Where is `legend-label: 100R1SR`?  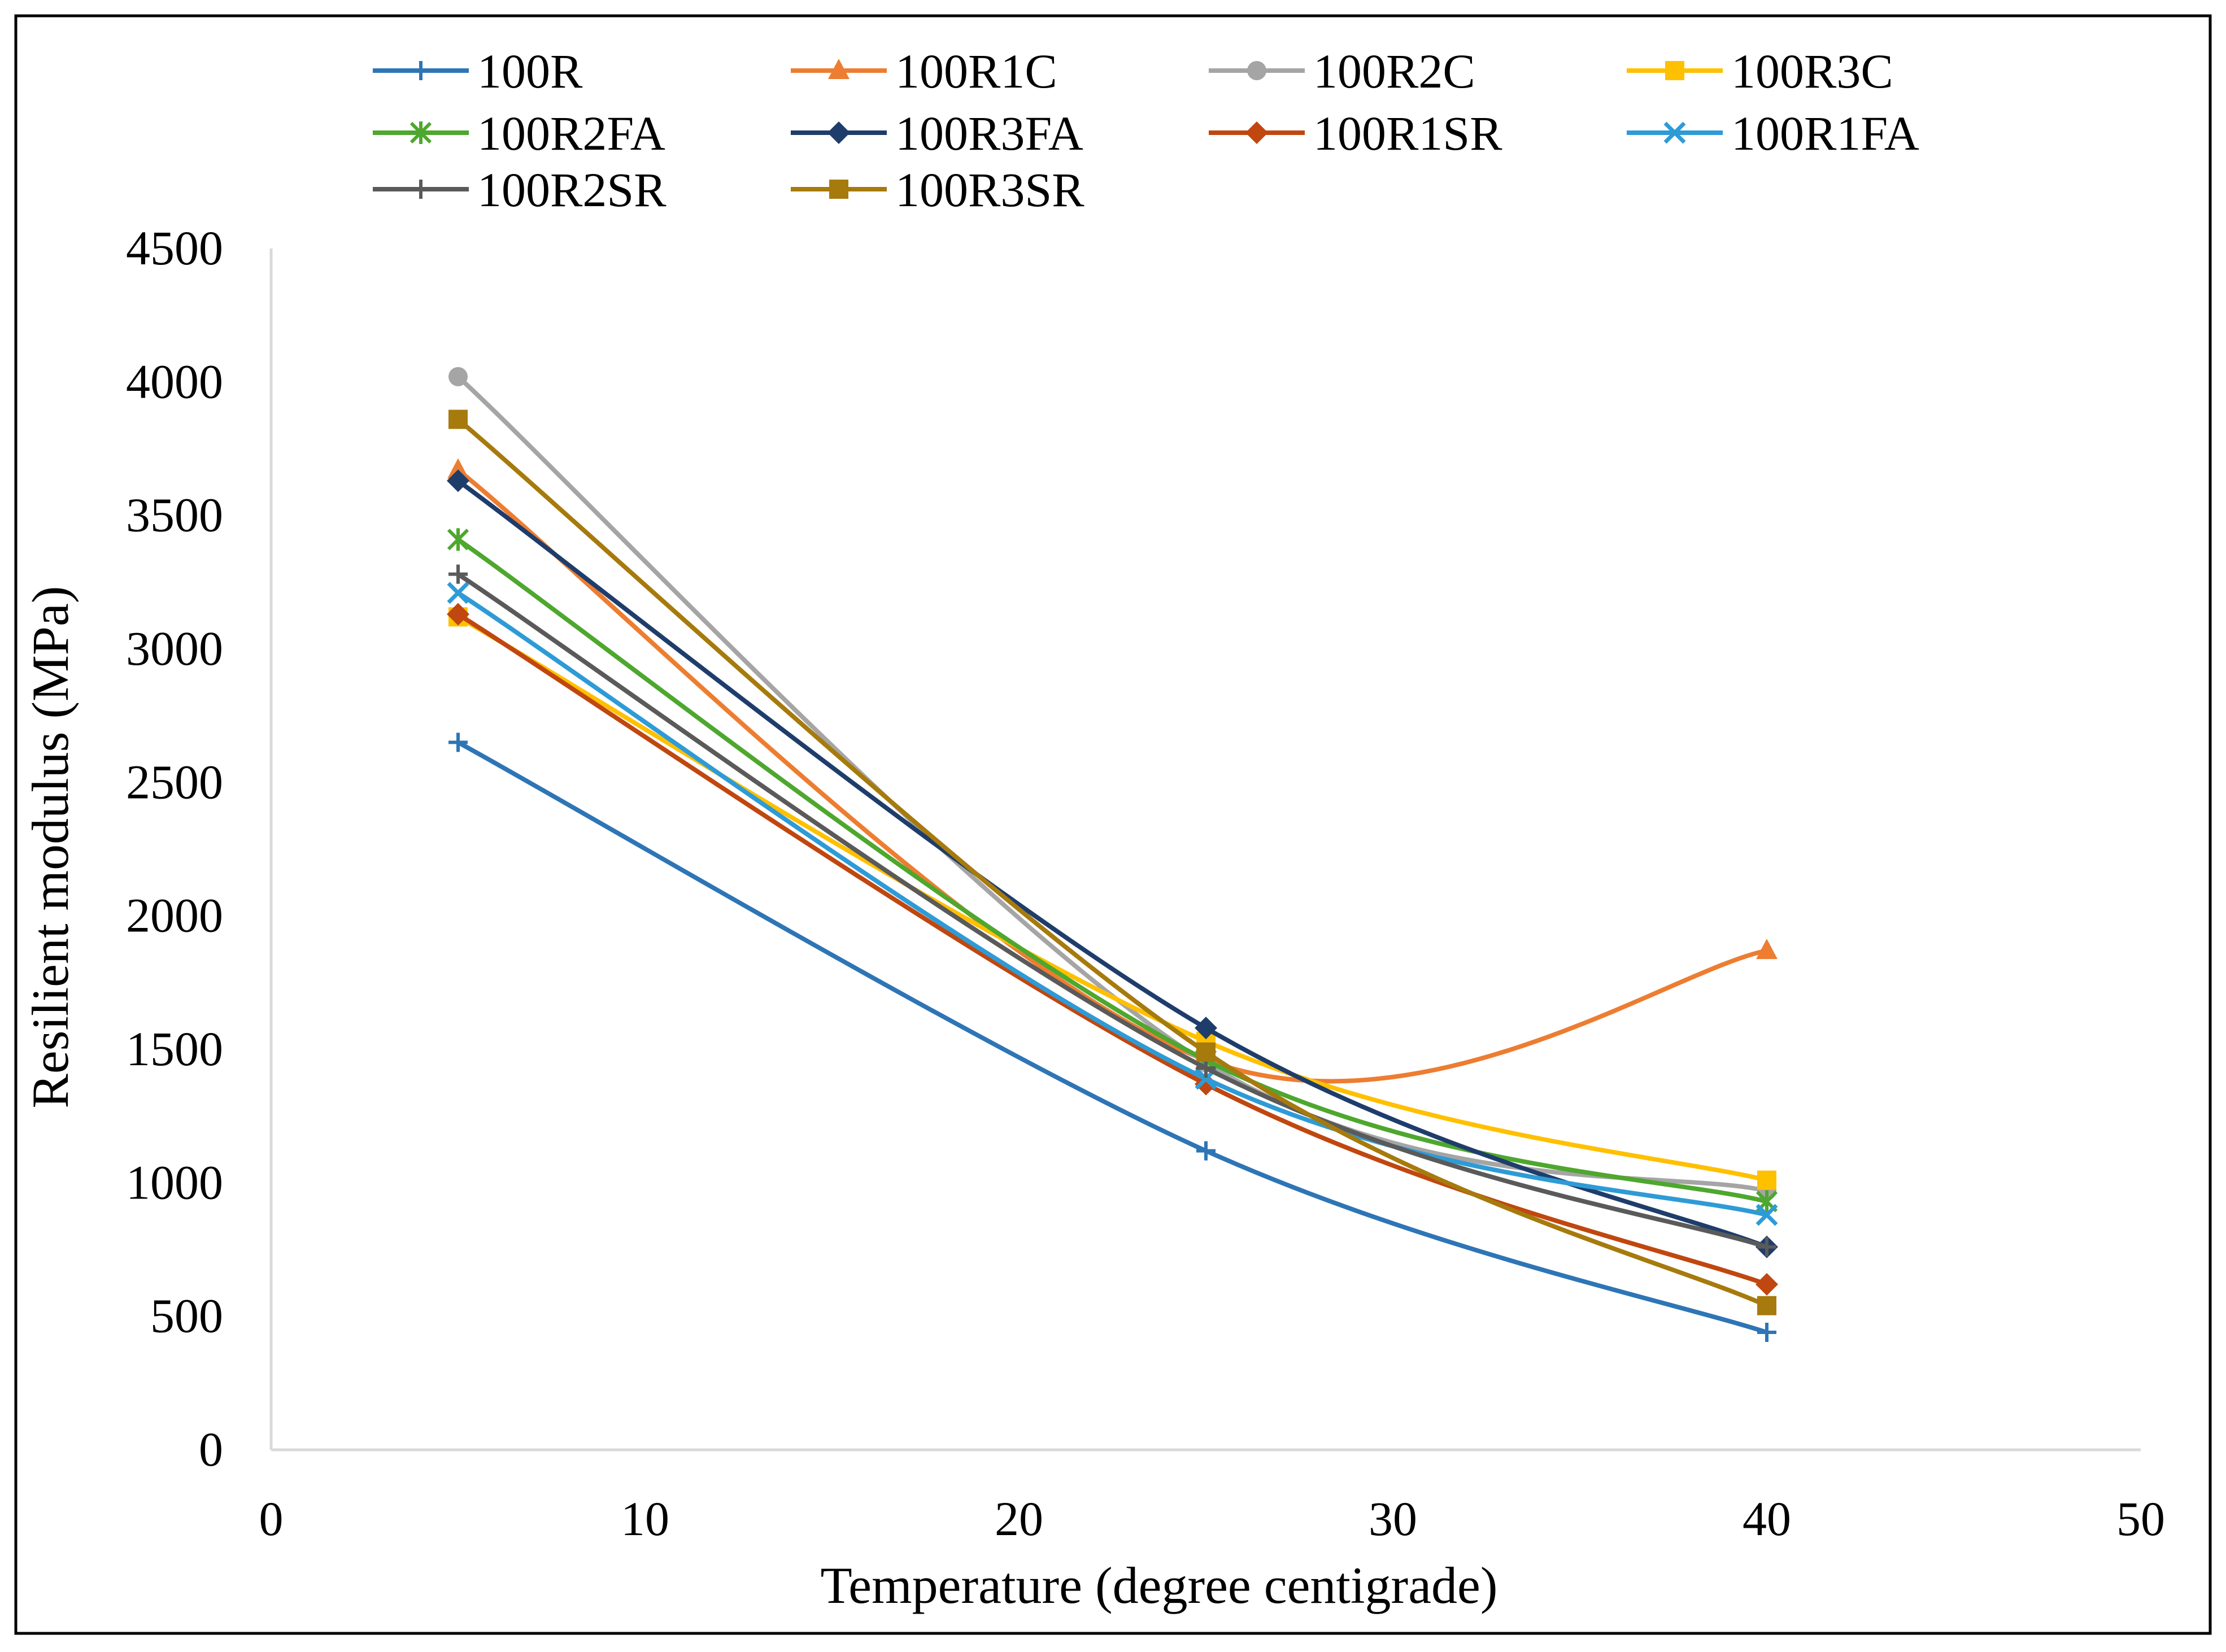 legend-label: 100R1SR is located at coordinates (1407, 133).